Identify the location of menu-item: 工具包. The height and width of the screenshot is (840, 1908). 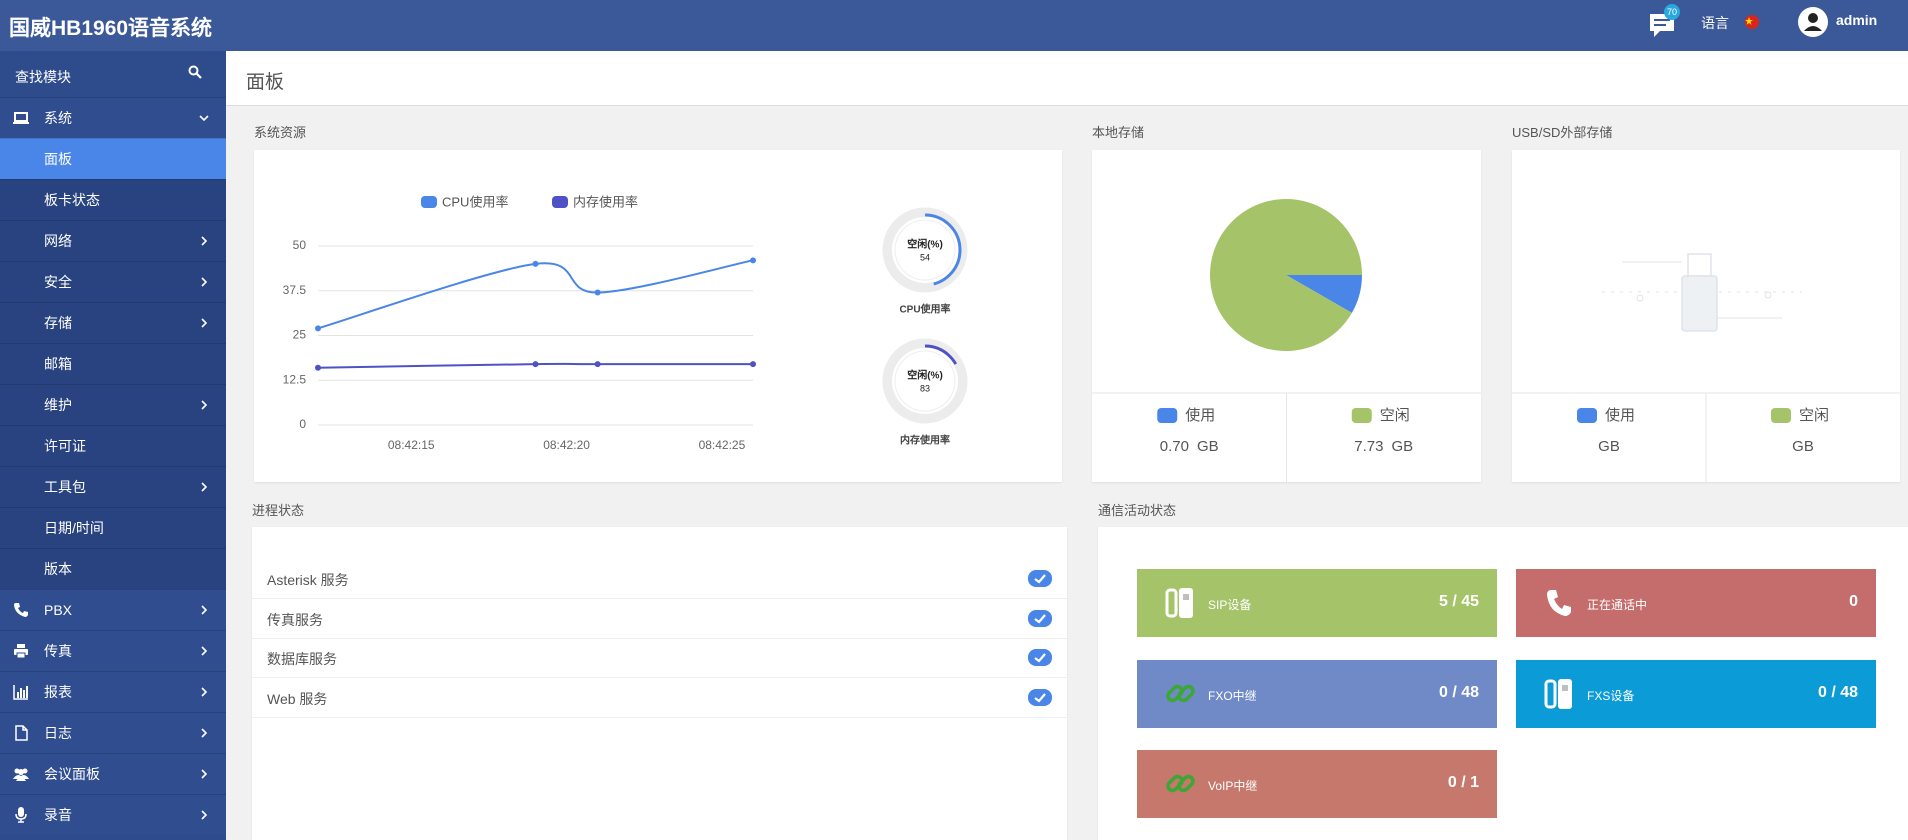
(113, 486).